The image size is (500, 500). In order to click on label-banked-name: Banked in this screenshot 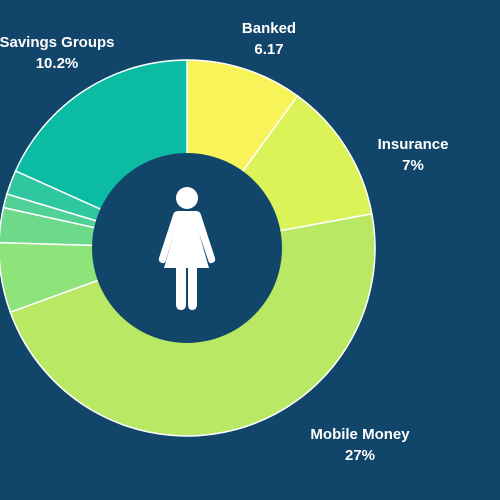, I will do `click(269, 28)`.